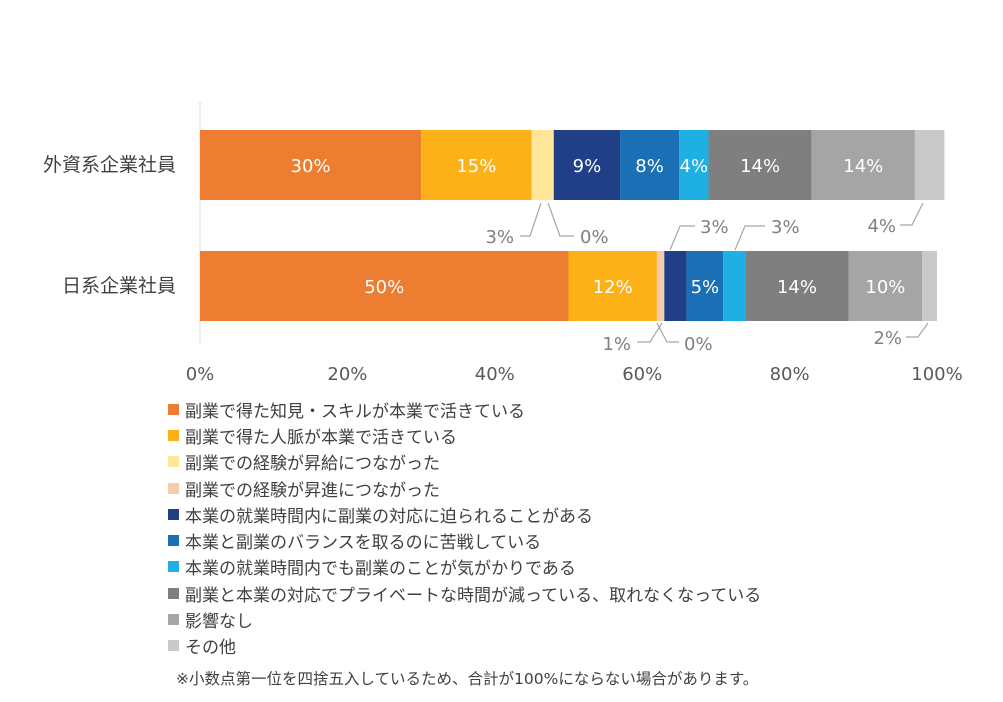  Describe the element at coordinates (464, 646) in the screenshot. I see `legend-item: その他` at that location.